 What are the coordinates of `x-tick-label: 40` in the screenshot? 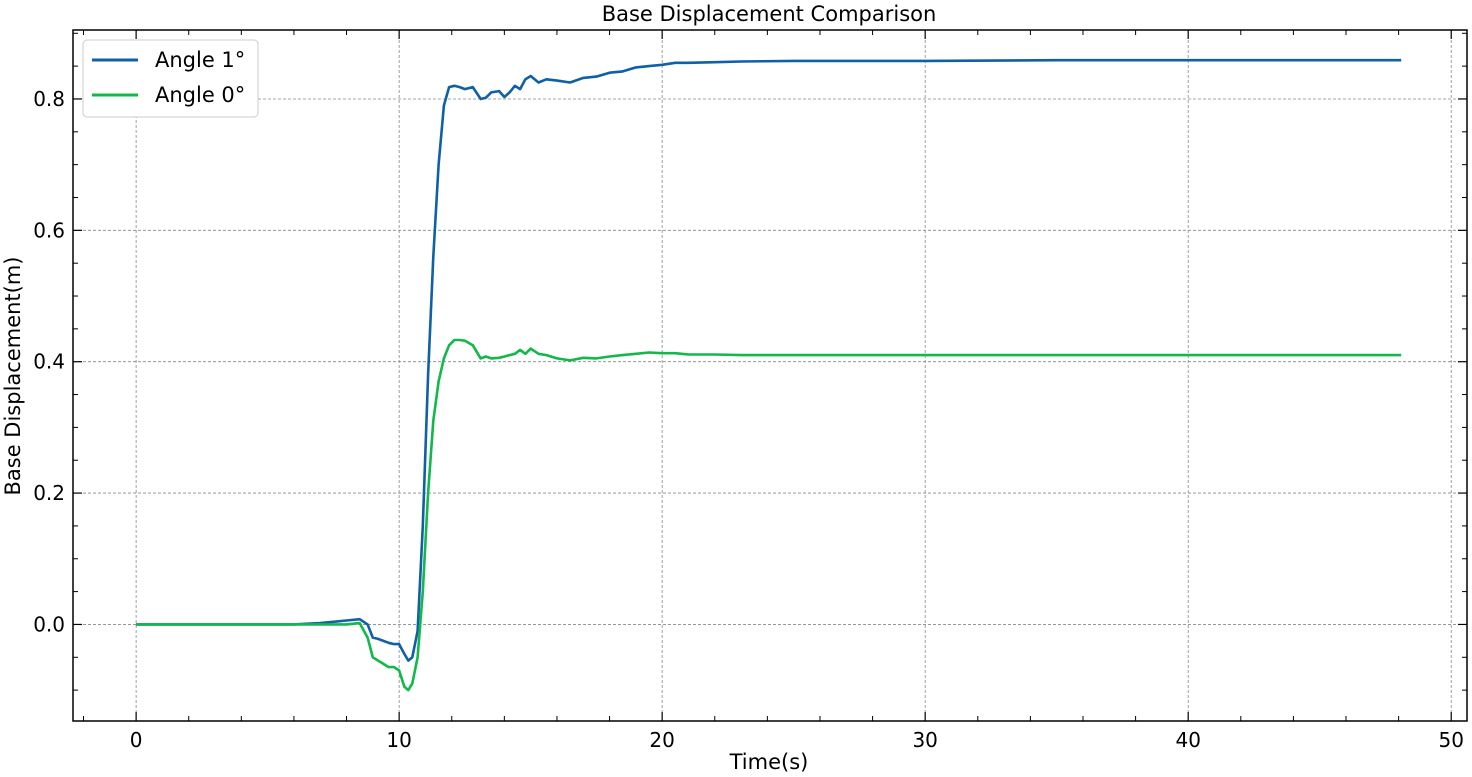 It's located at (1187, 740).